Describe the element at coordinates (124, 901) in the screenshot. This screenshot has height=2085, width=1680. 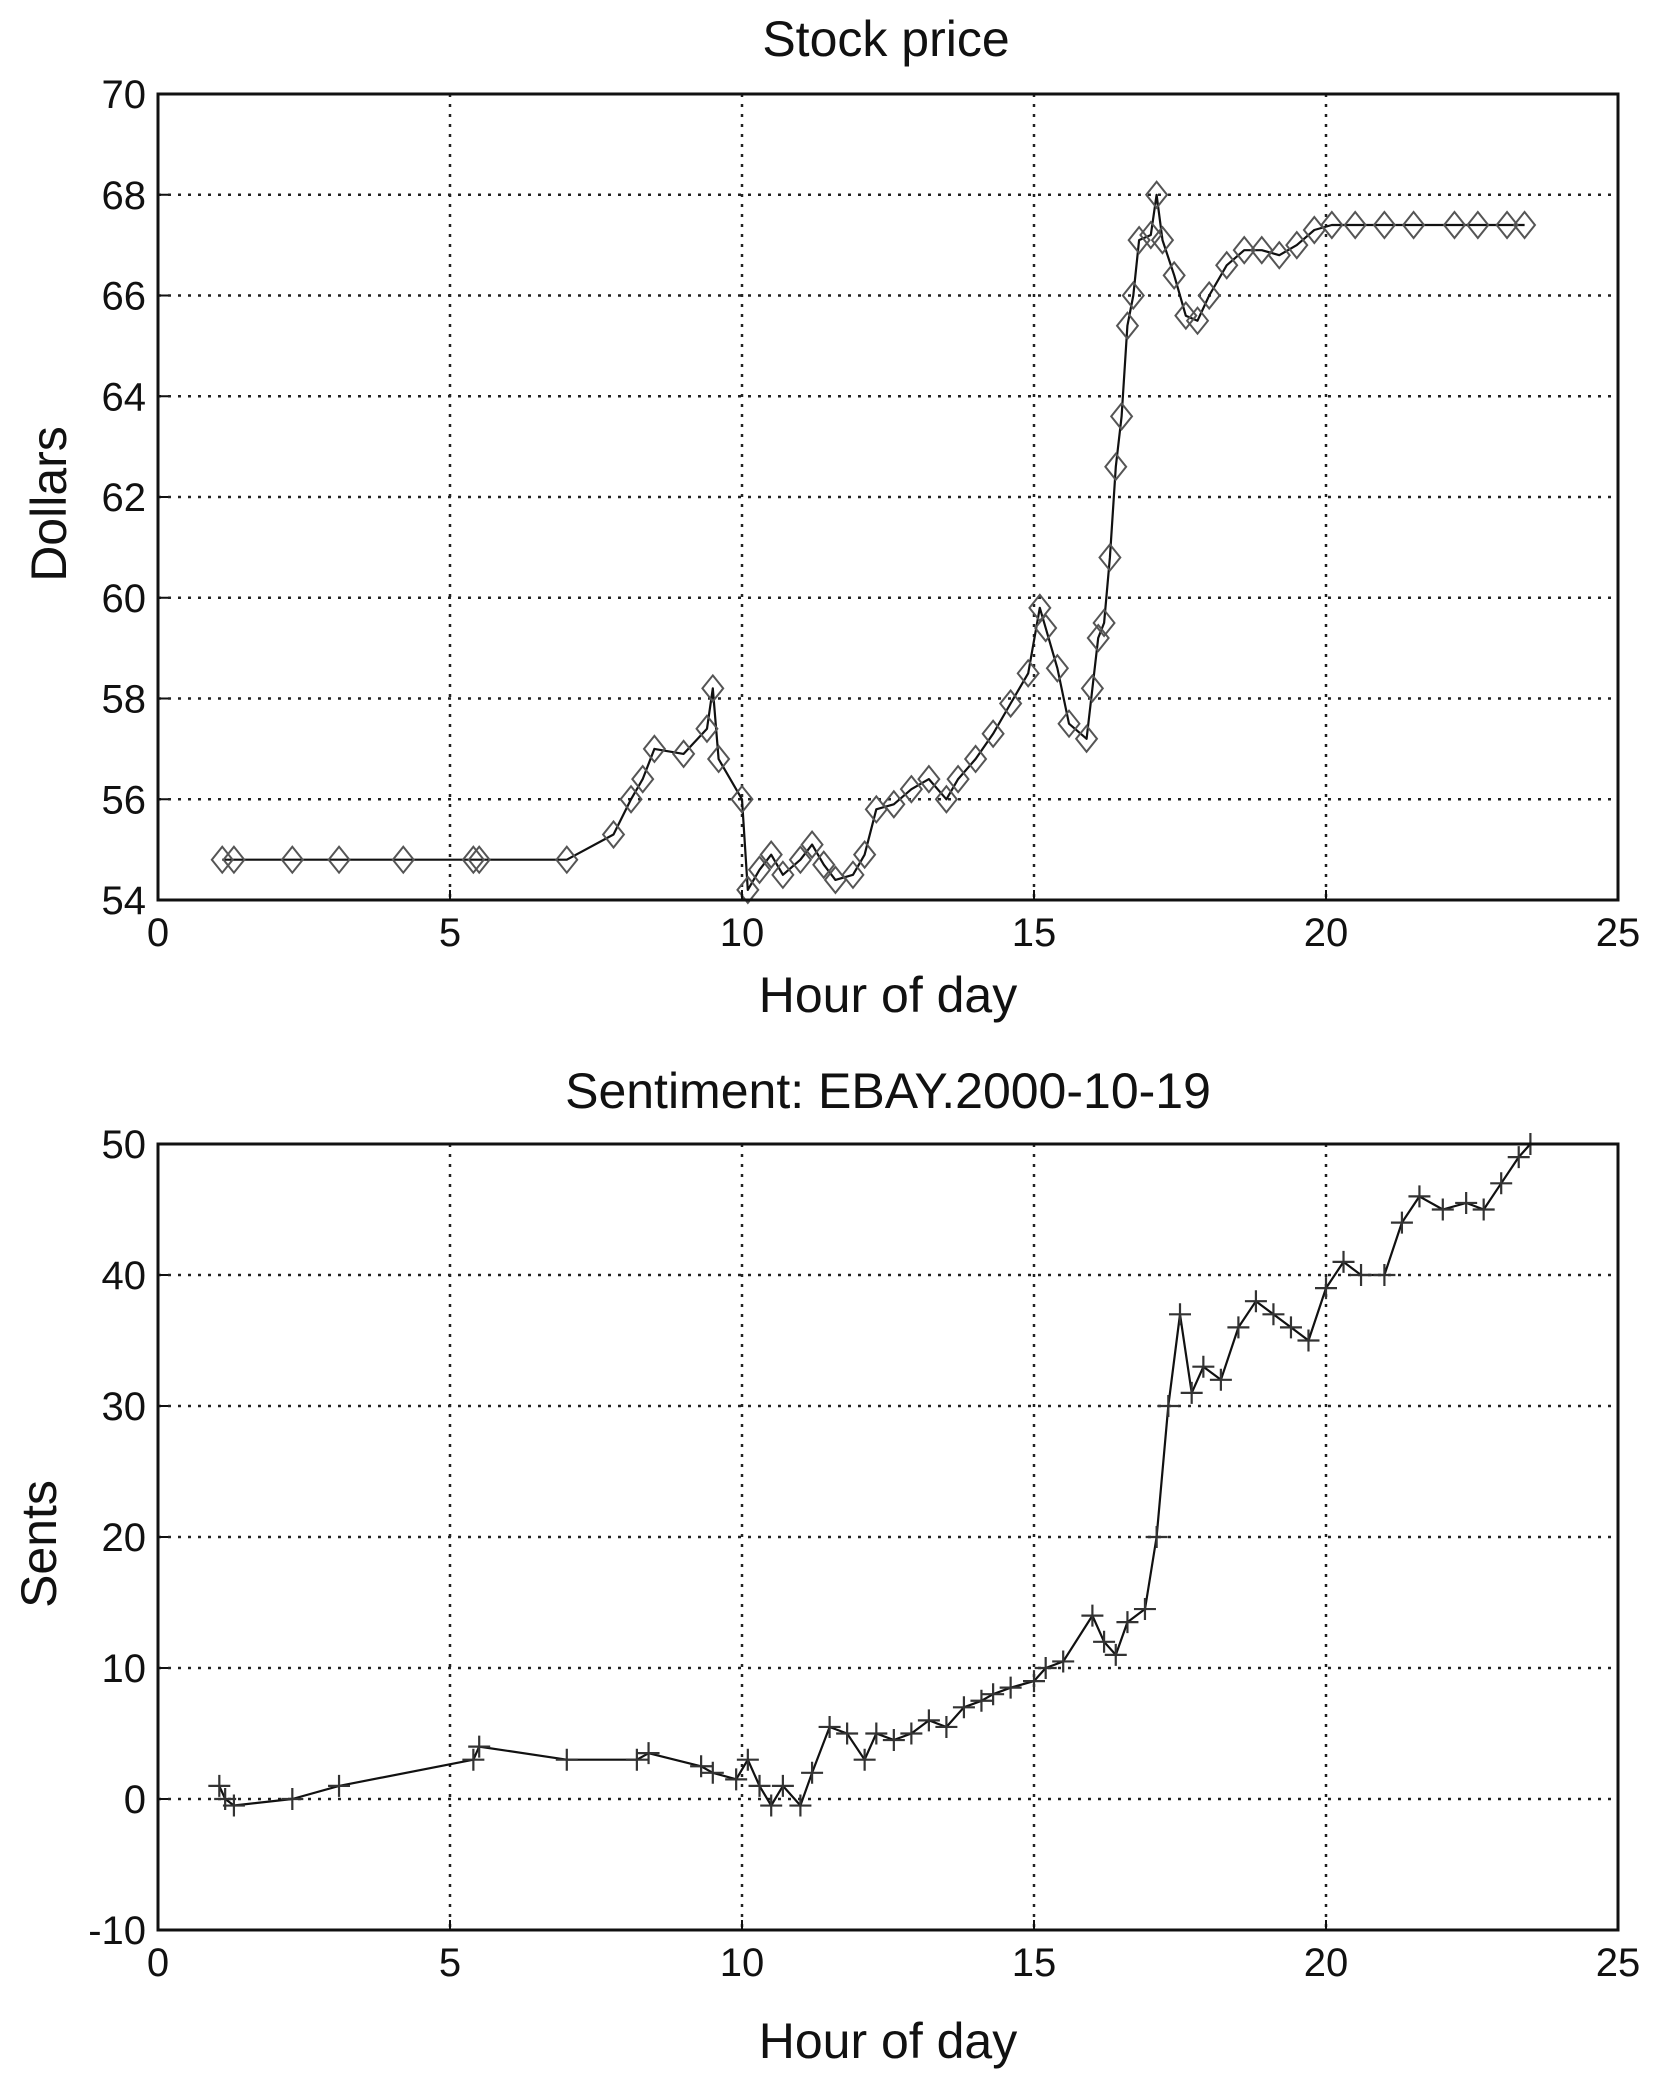
I see `stock-y-tick-label: 54` at that location.